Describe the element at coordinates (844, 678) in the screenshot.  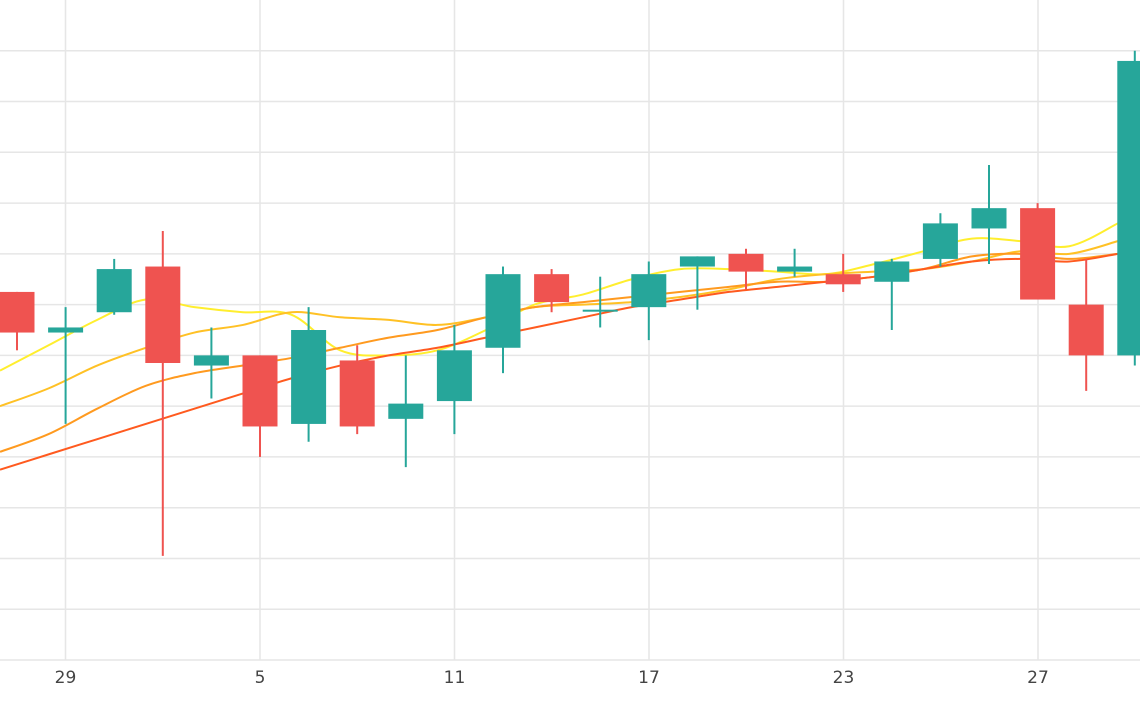
I see `x-tick-label: 23` at that location.